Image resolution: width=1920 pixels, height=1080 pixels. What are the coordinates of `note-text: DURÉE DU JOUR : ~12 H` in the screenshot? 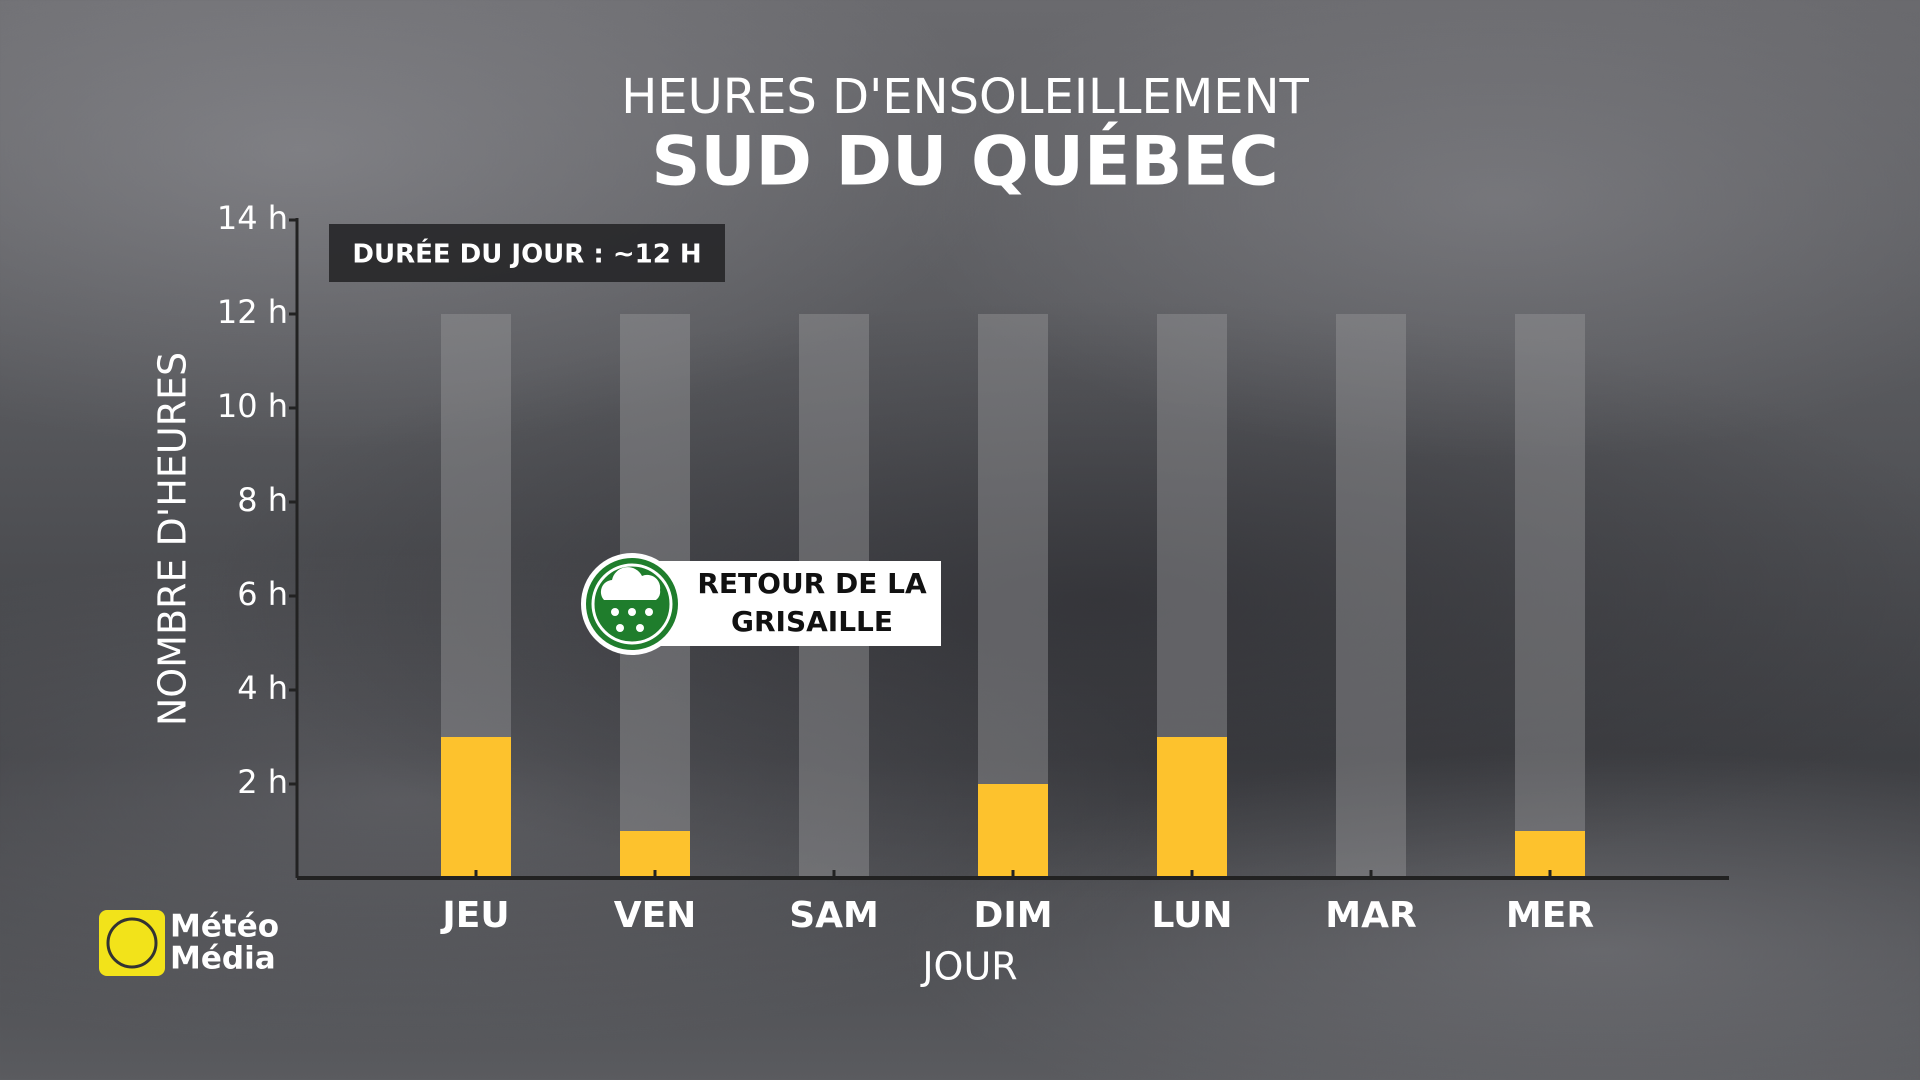 It's located at (526, 254).